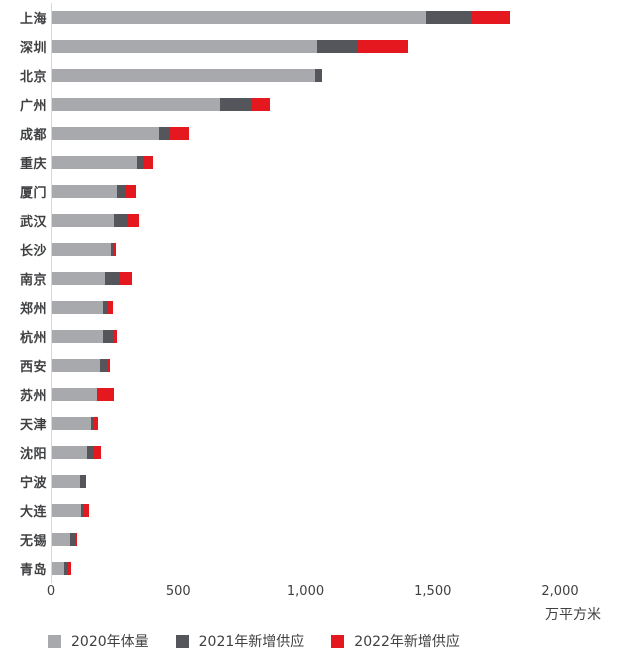  I want to click on category-label: 青岛, so click(34, 570).